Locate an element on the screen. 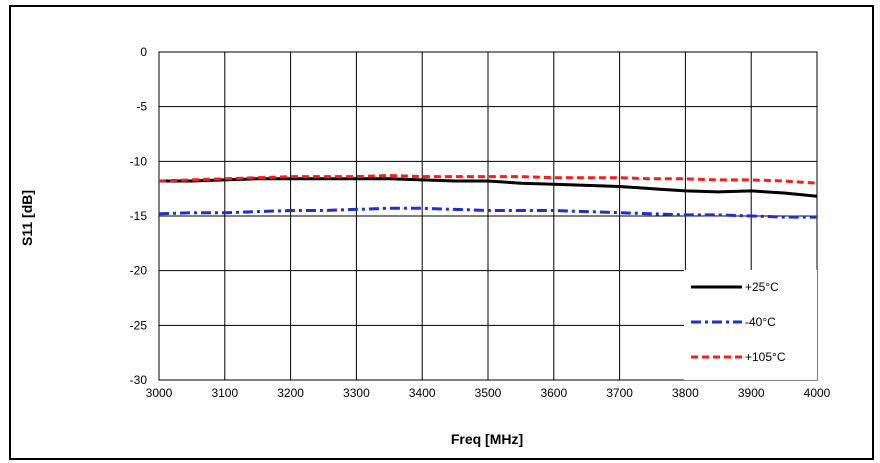 The image size is (880, 463). x-tick-label: 3900 is located at coordinates (751, 393).